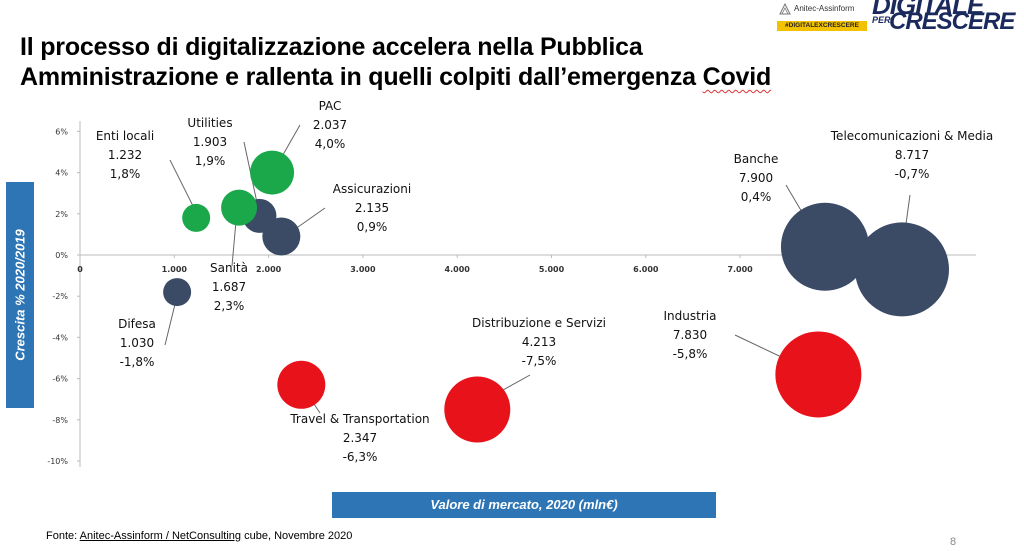  I want to click on bubble-label-value: 8.717, so click(912, 155).